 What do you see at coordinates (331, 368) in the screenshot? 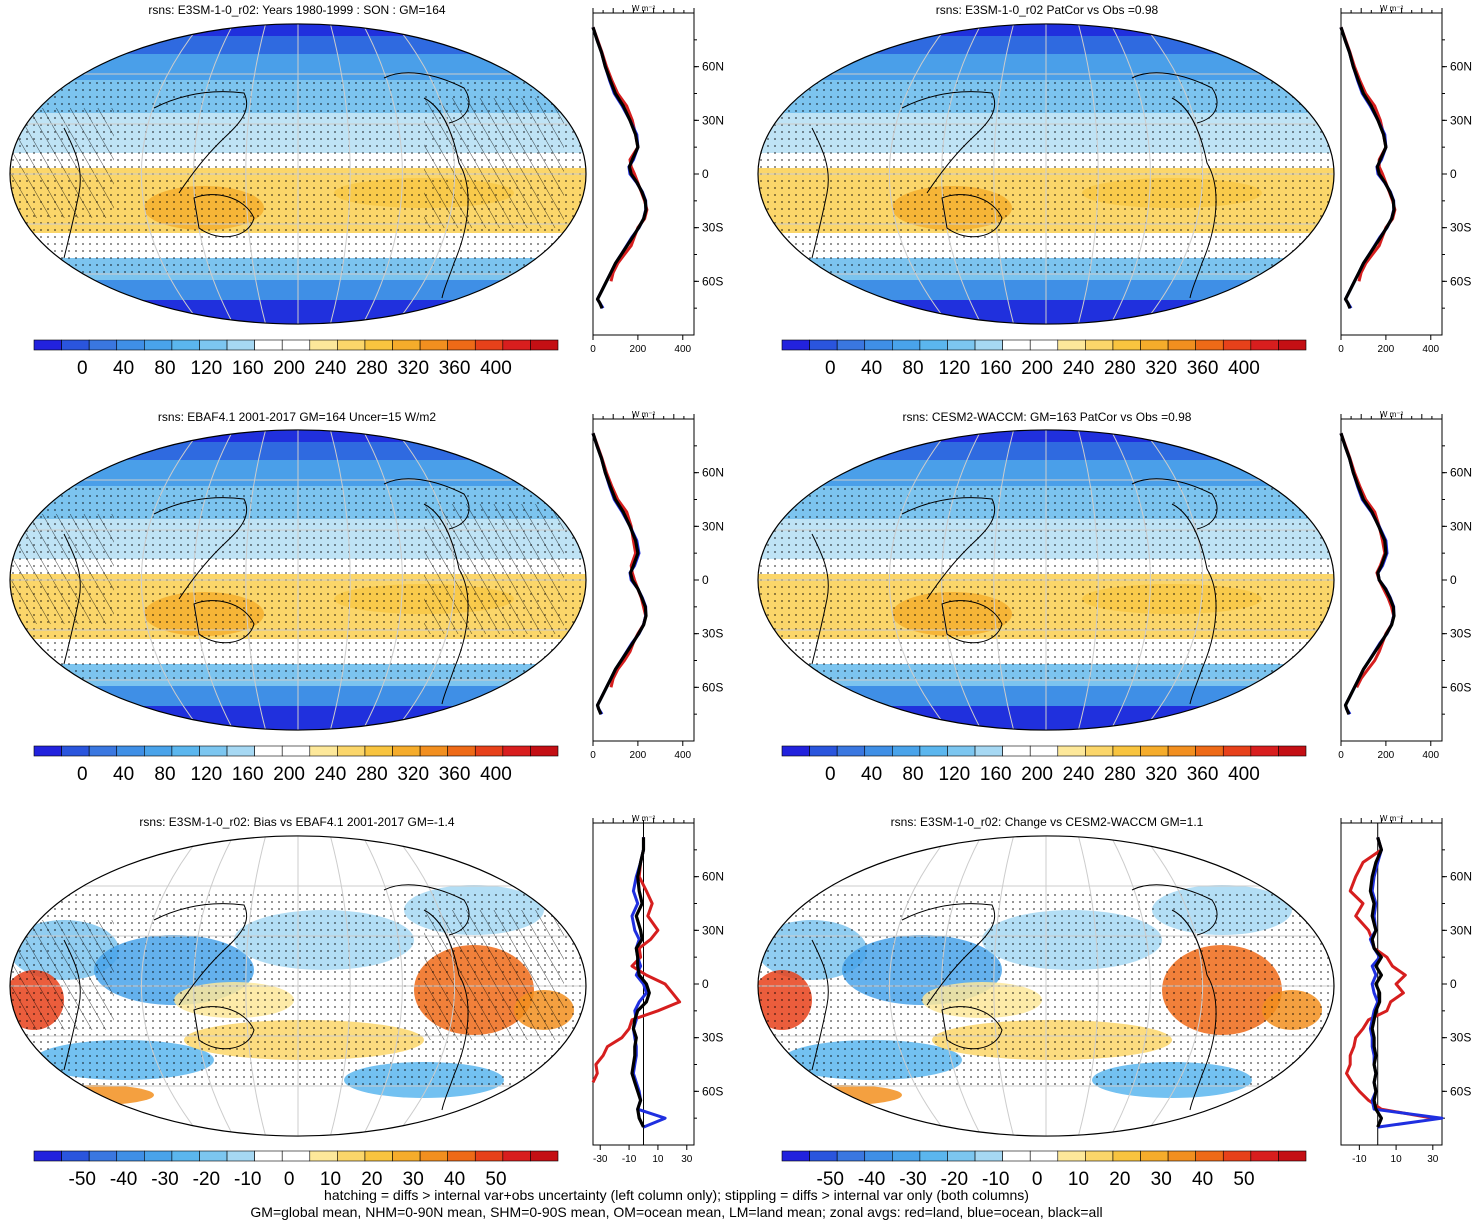
I see `colorbar-tick-label: 240` at bounding box center [331, 368].